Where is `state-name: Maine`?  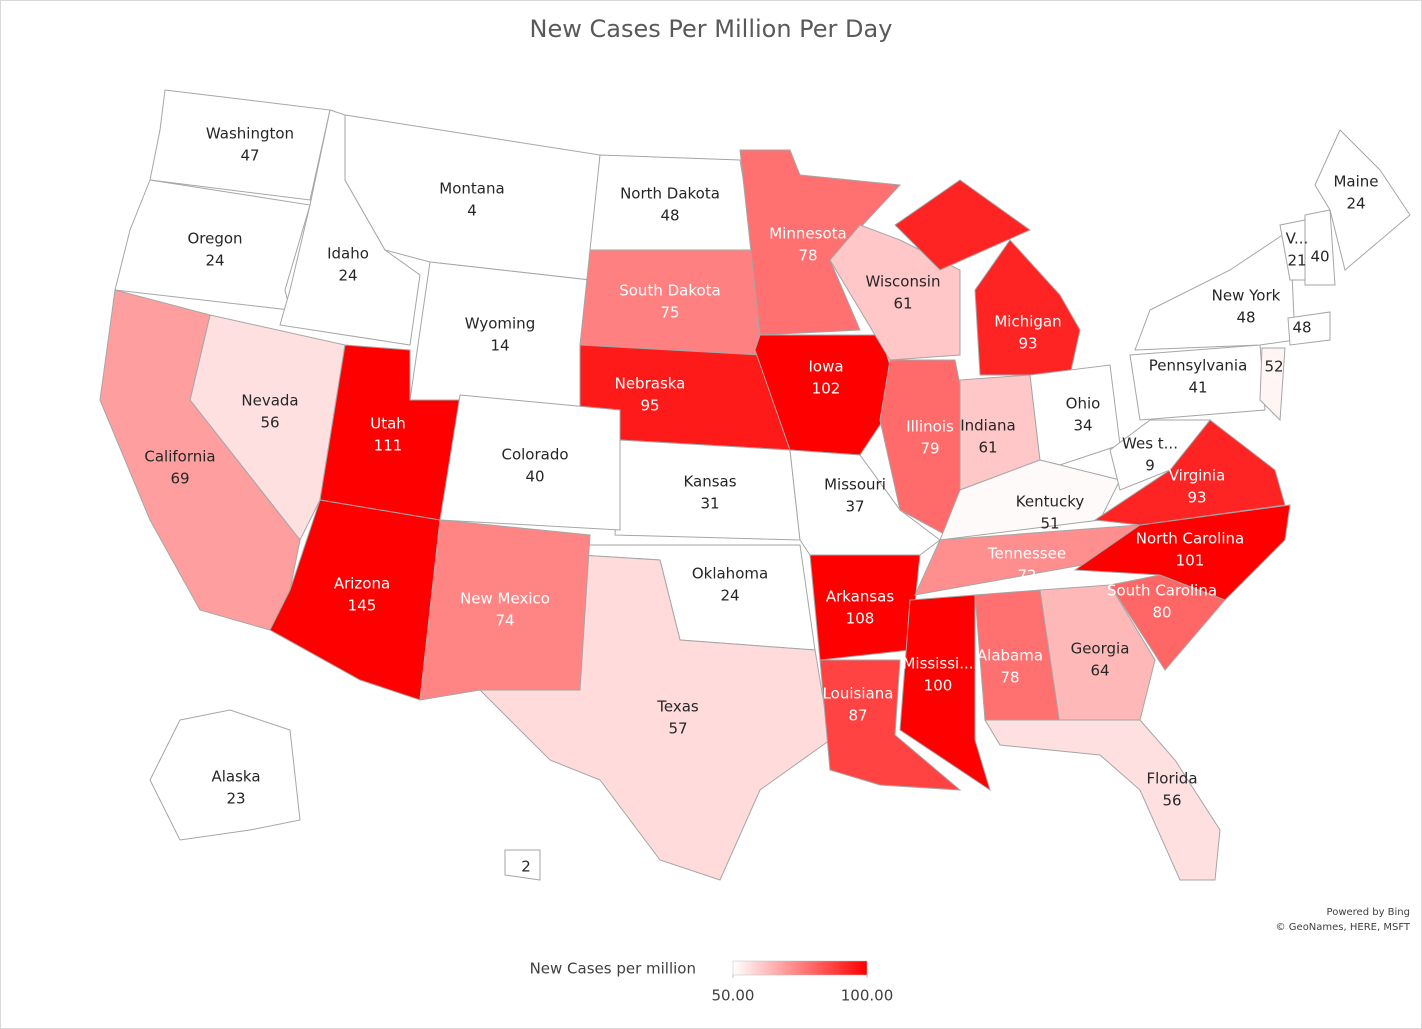
state-name: Maine is located at coordinates (1355, 182).